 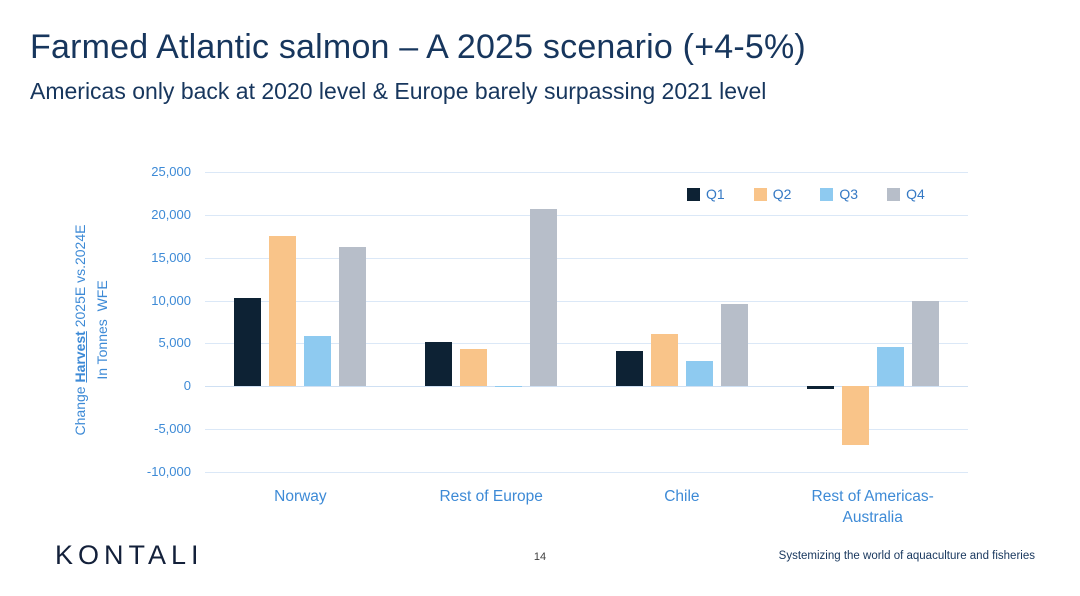 I want to click on category-label-line: Australia, so click(x=872, y=517).